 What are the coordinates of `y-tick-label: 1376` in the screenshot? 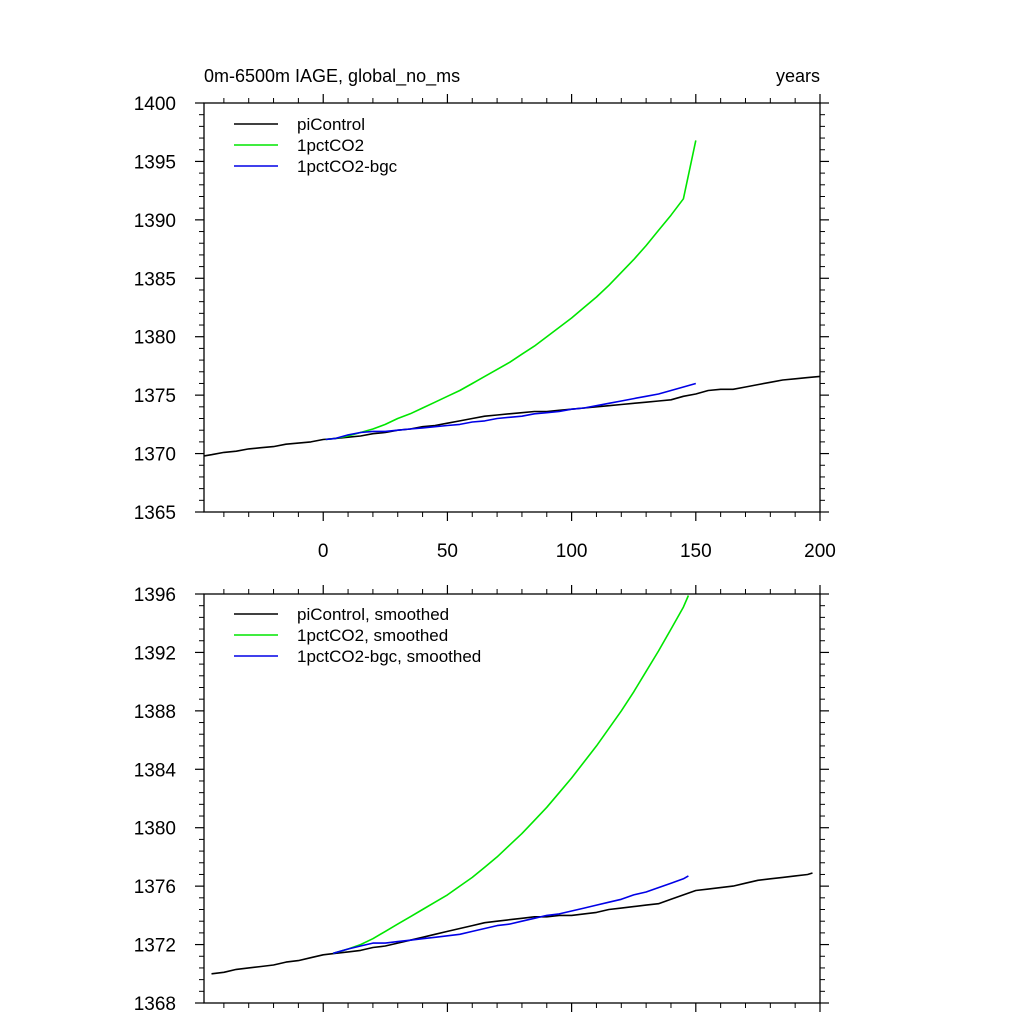 It's located at (155, 887).